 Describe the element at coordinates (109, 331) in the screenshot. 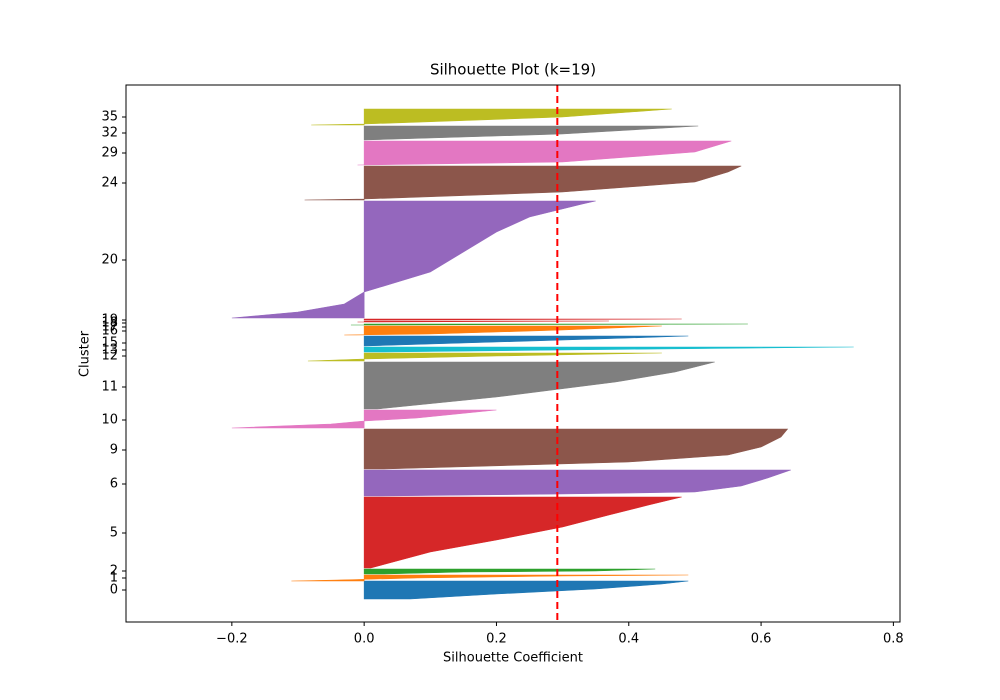

I see `y-tick-label: 16` at that location.